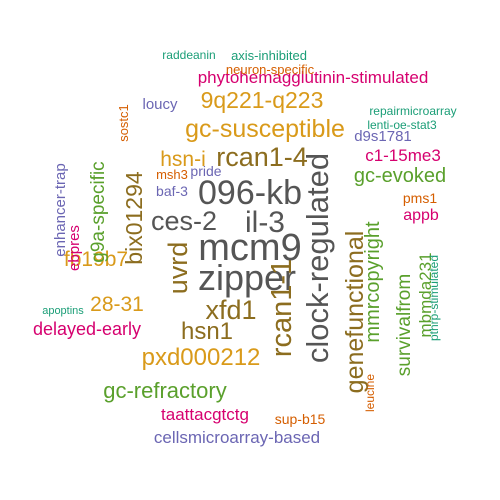 The width and height of the screenshot is (500, 500). I want to click on word-47: pthrp-stimulated, so click(434, 298).